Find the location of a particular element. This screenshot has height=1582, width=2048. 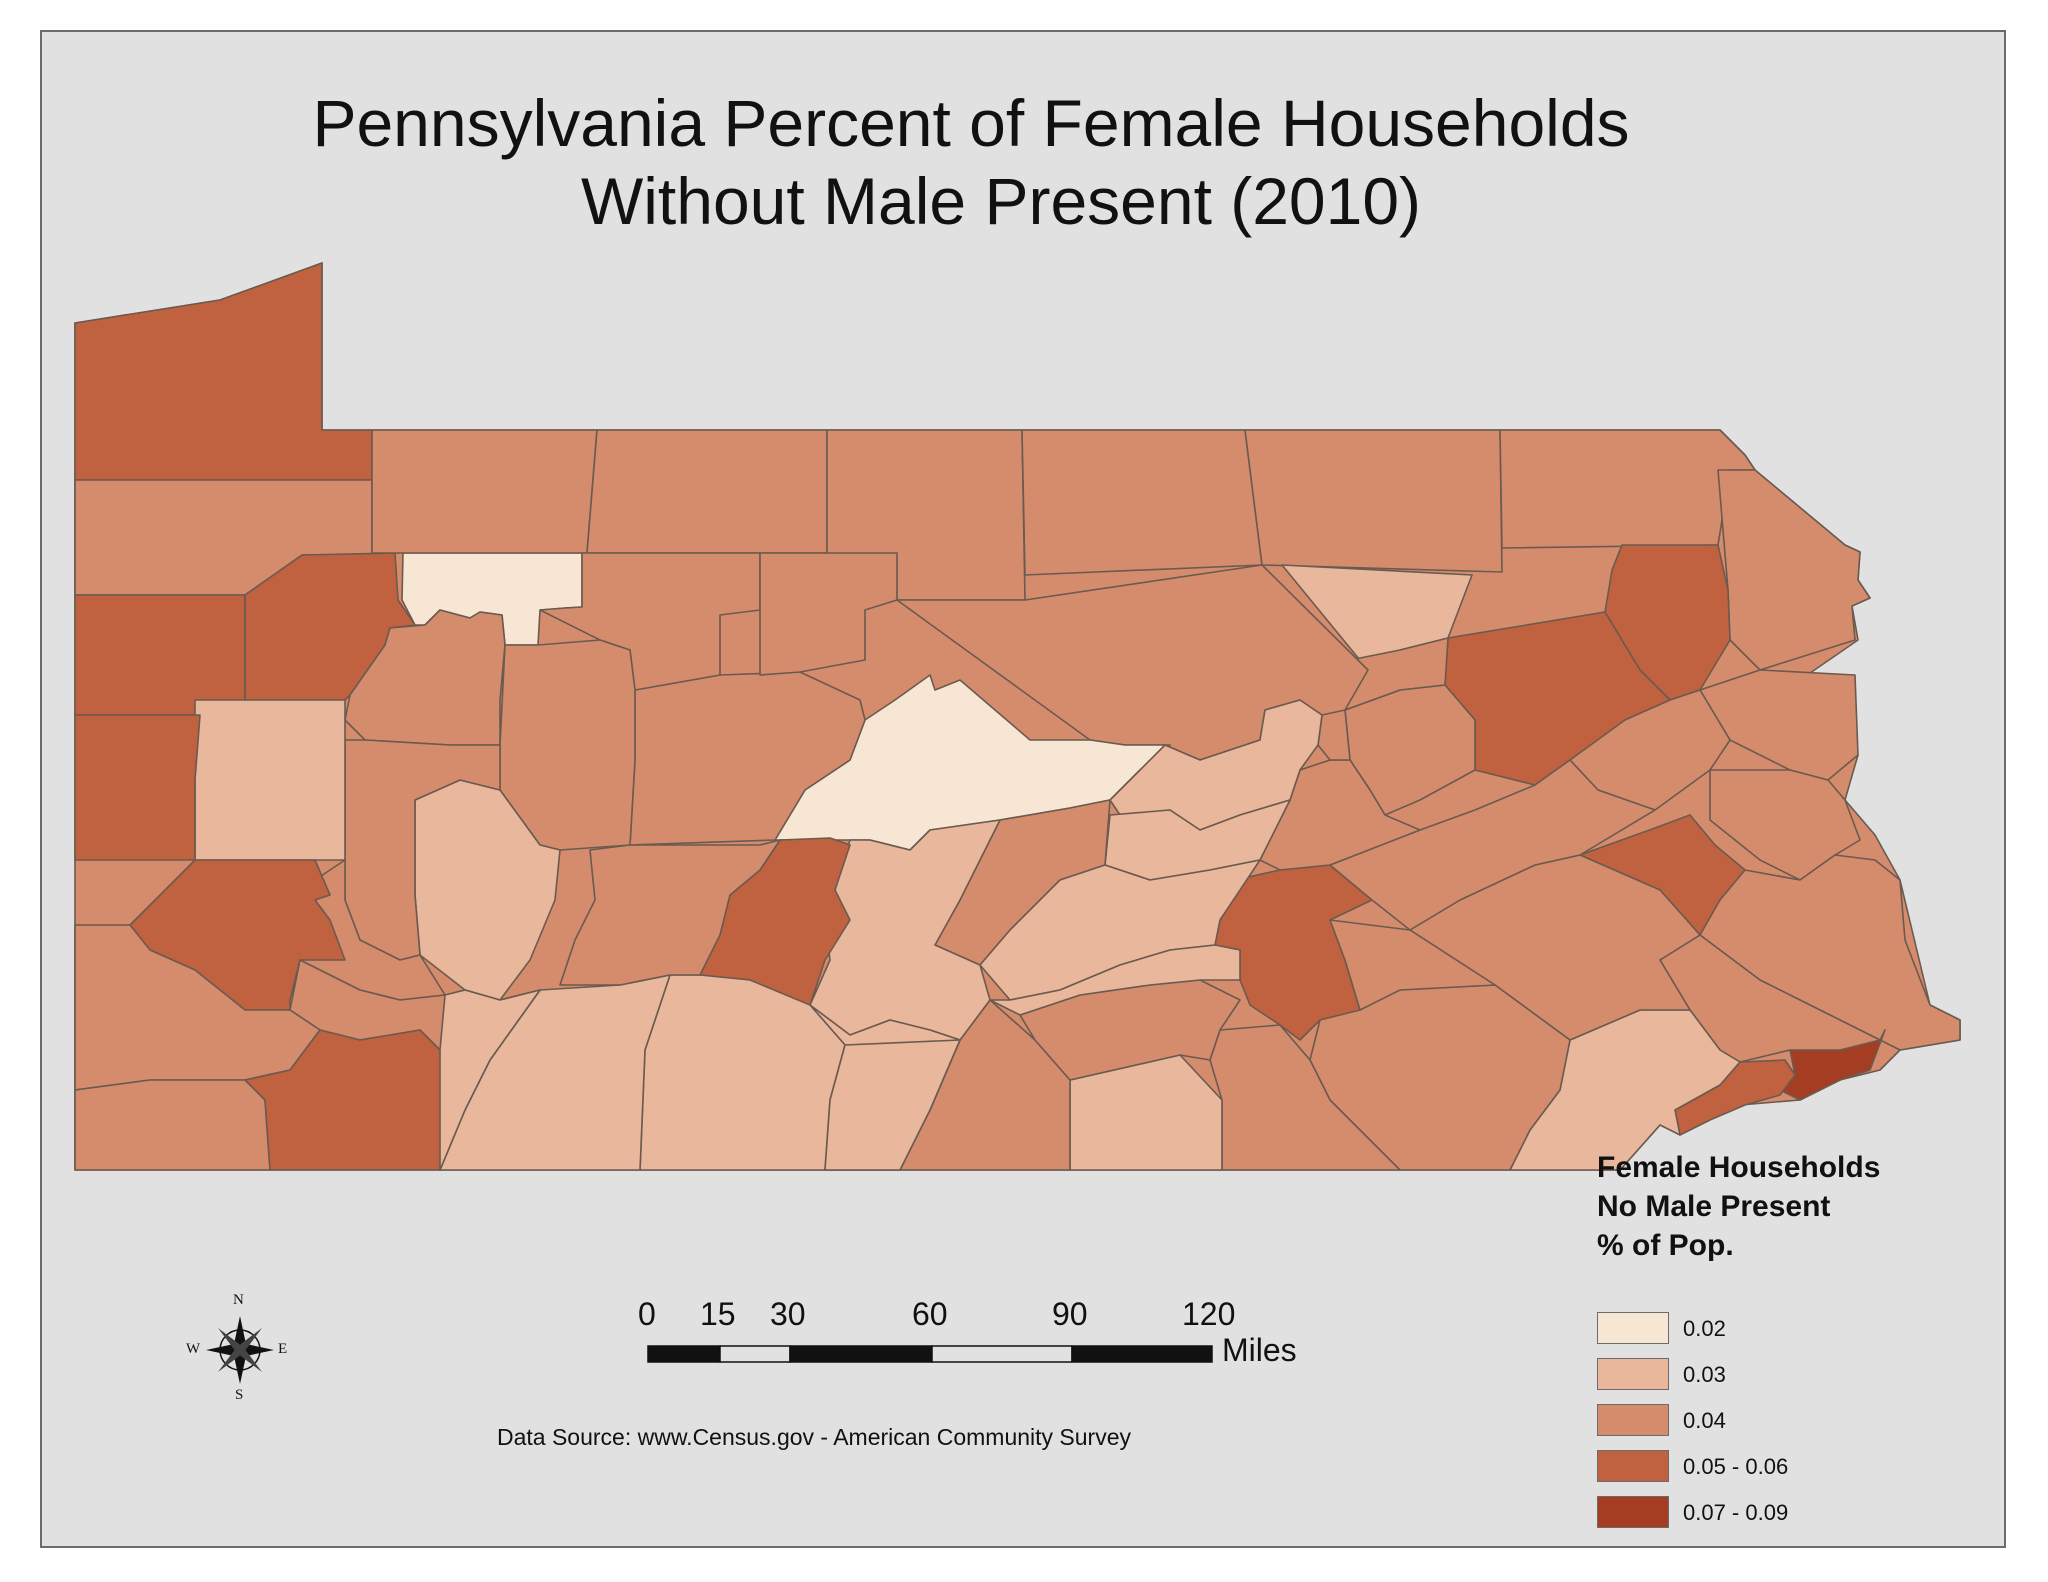

title-line-2: Without Male Present (2010) is located at coordinates (1001, 201).